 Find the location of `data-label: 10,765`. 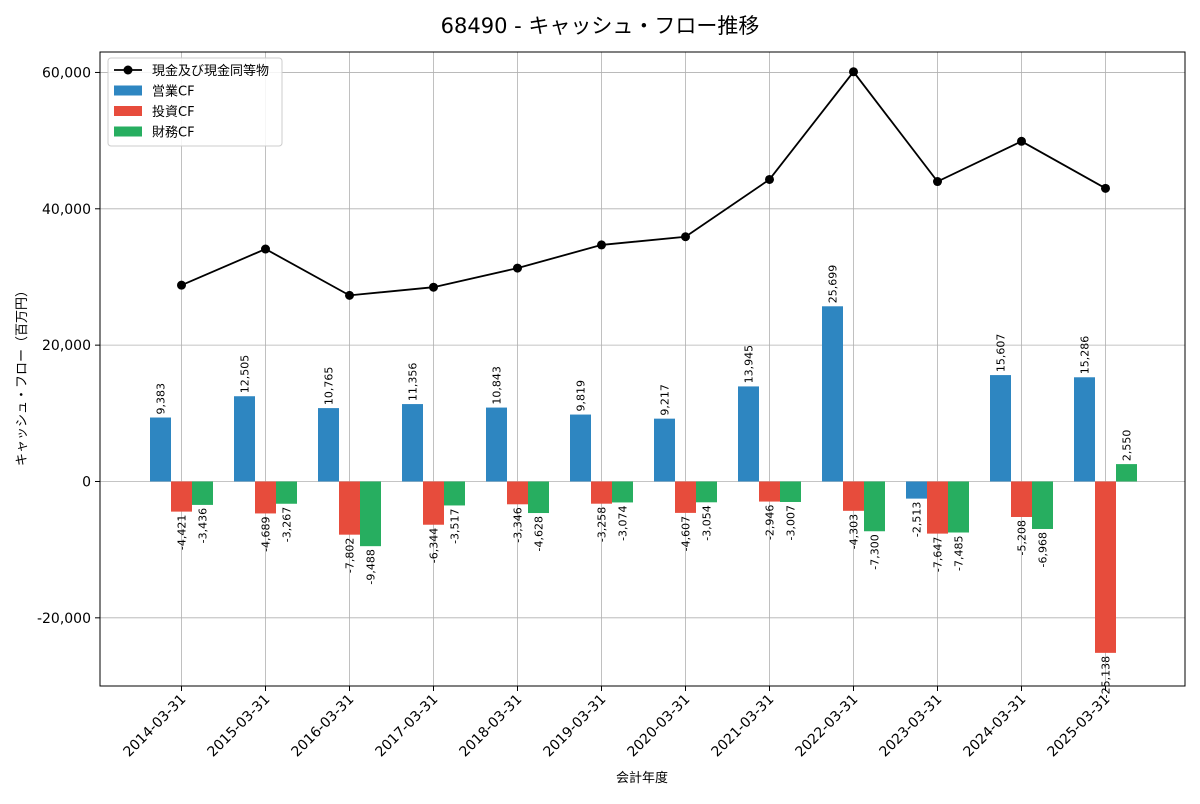

data-label: 10,765 is located at coordinates (329, 386).